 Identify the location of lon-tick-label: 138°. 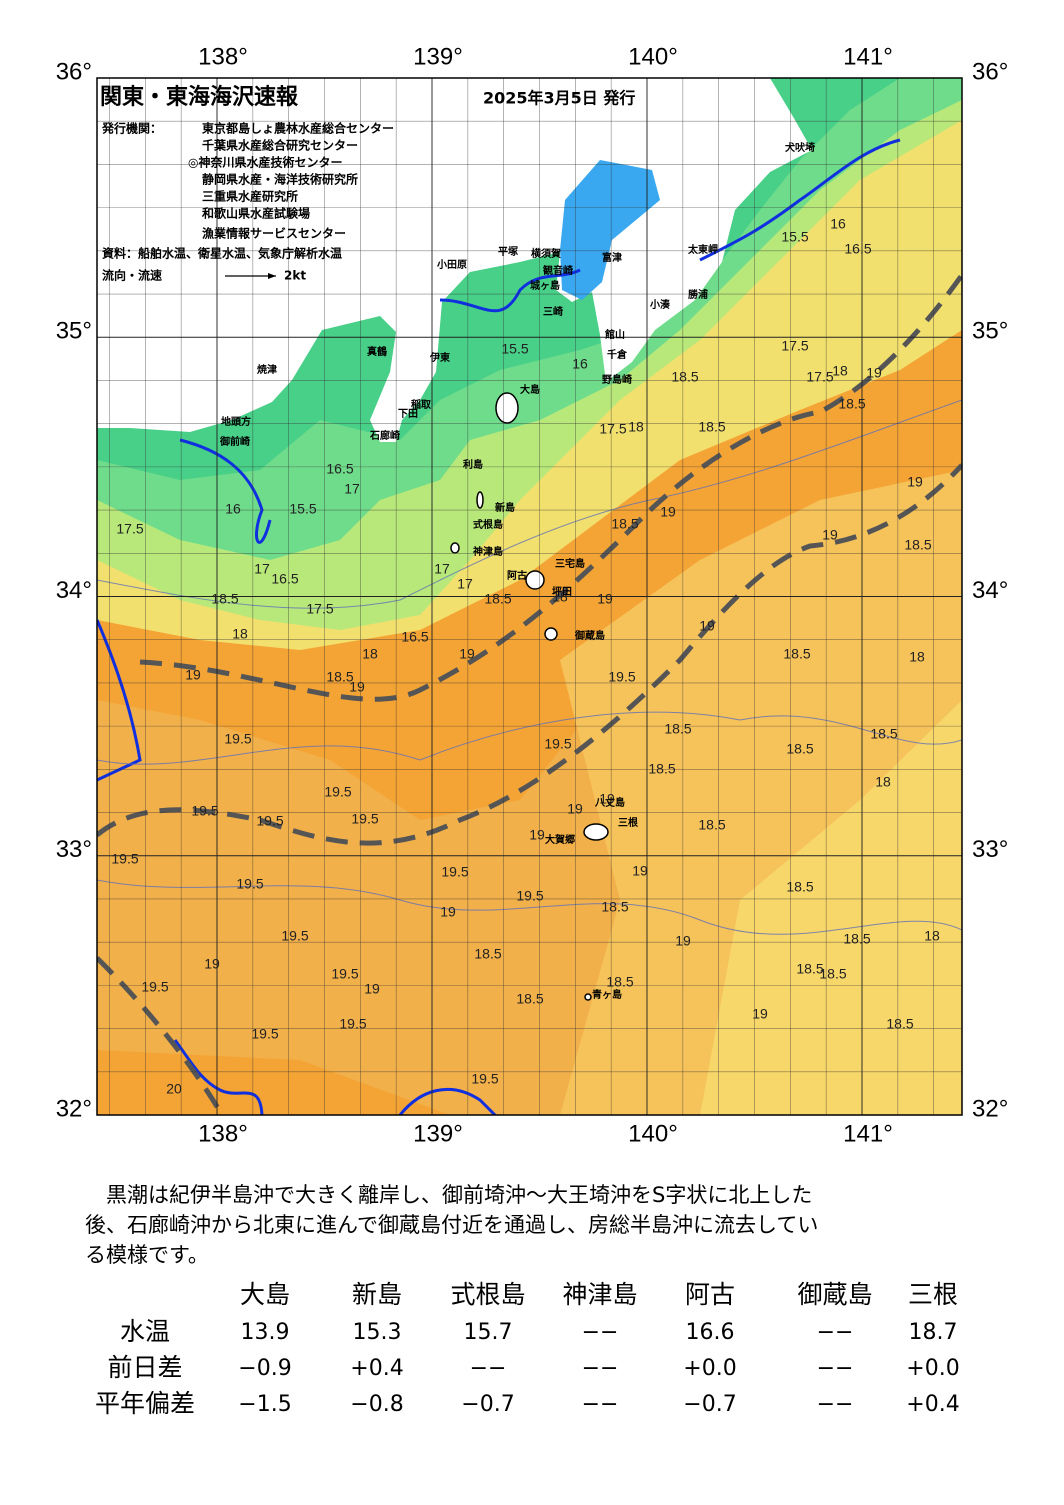
(223, 56).